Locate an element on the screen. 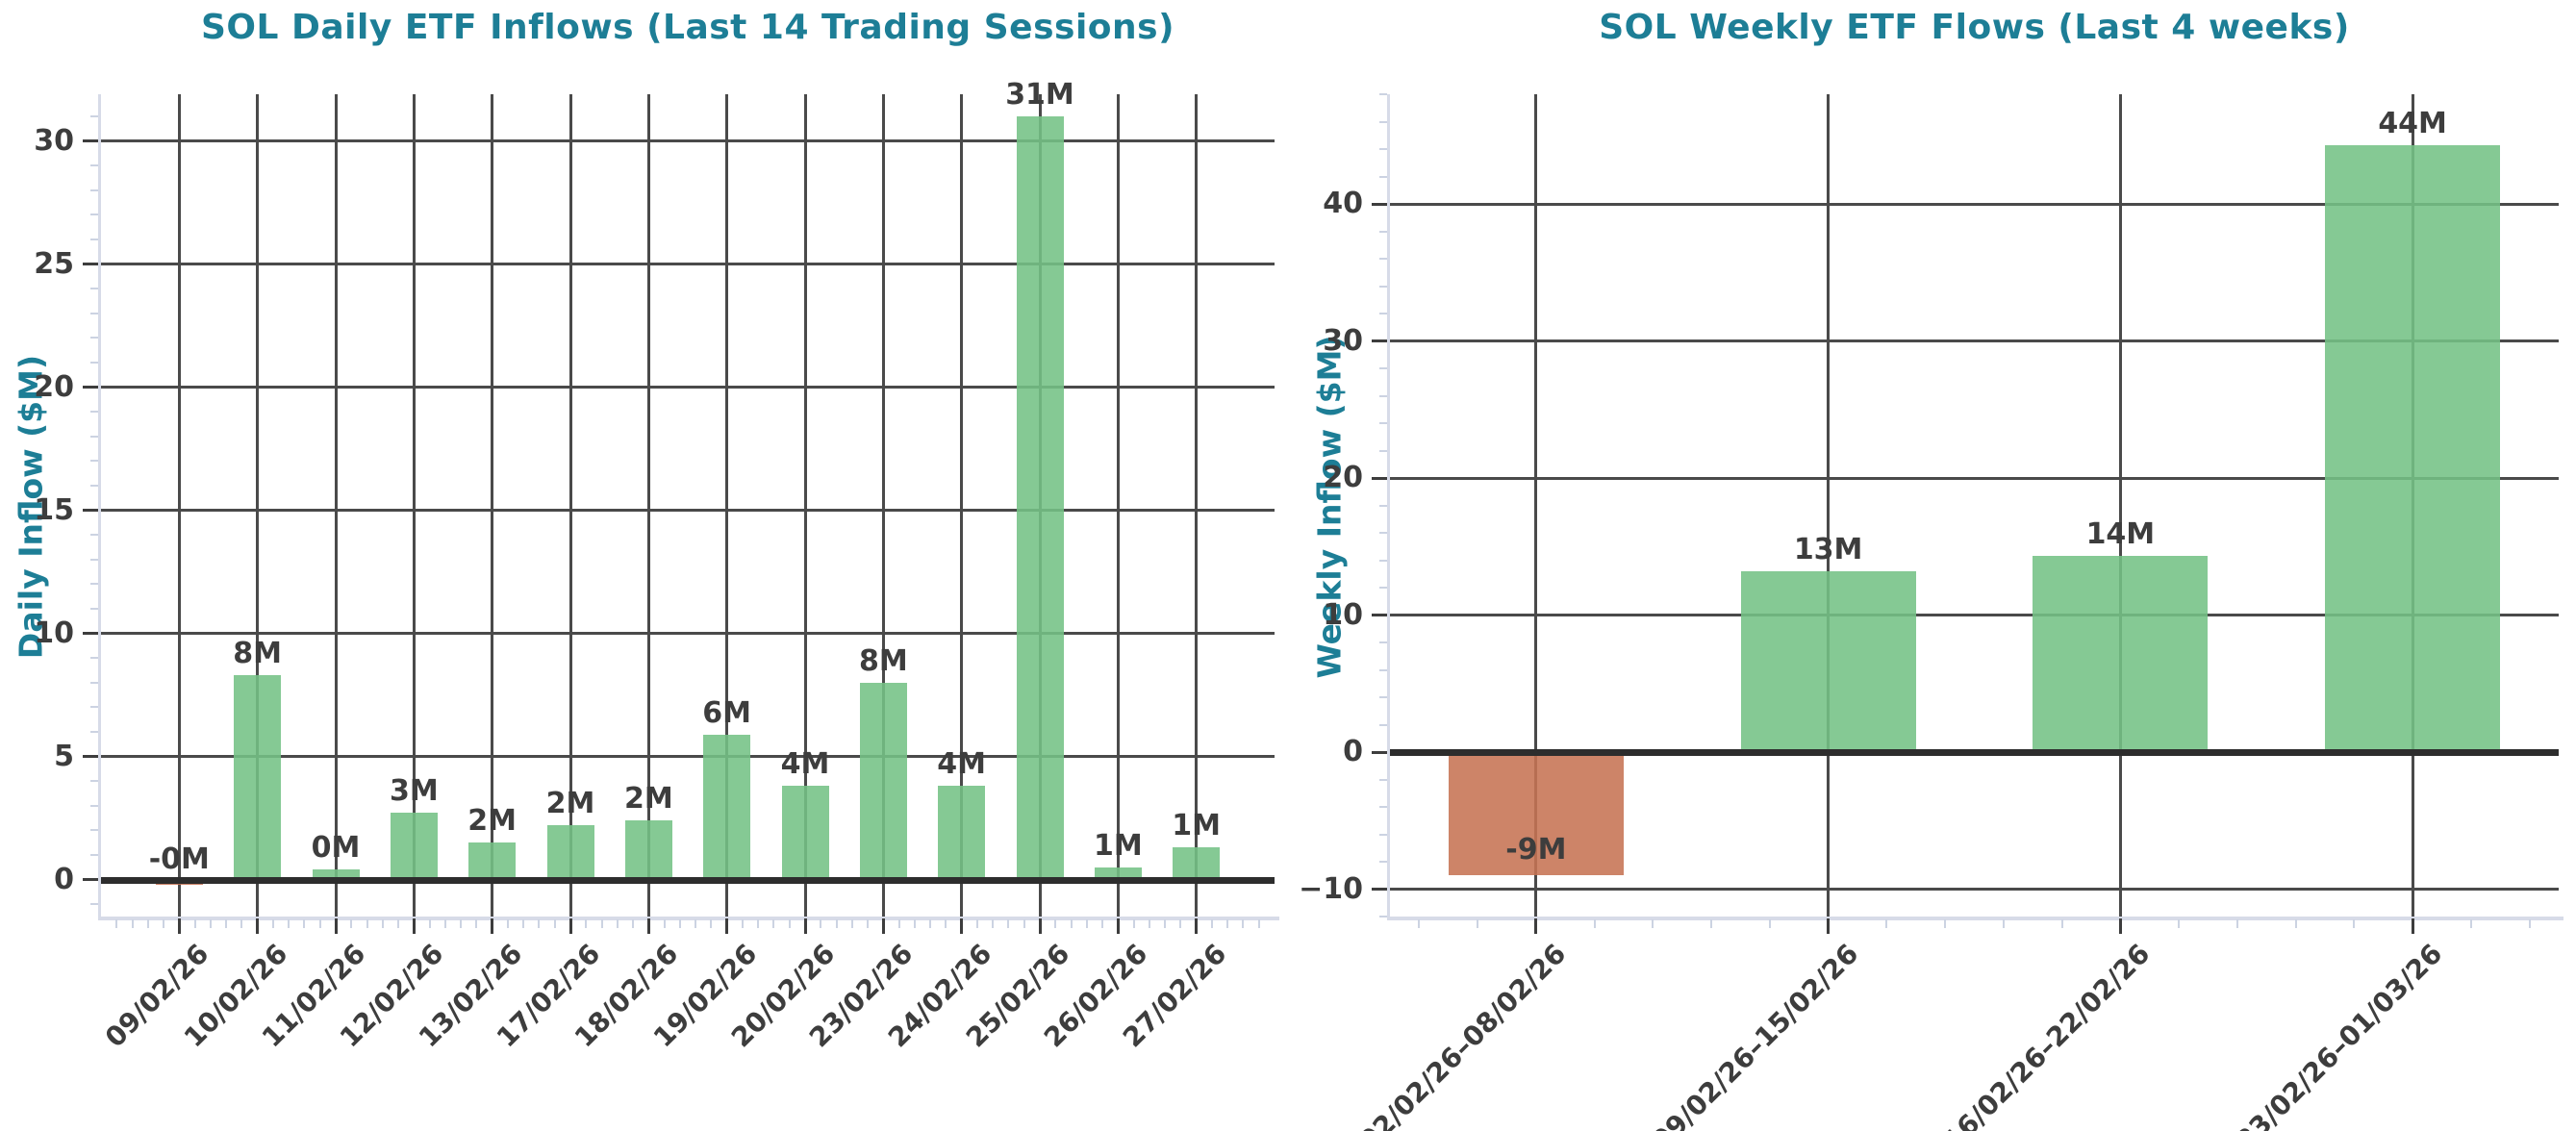 The image size is (2576, 1131). y-tick-label: 30 is located at coordinates (1343, 340).